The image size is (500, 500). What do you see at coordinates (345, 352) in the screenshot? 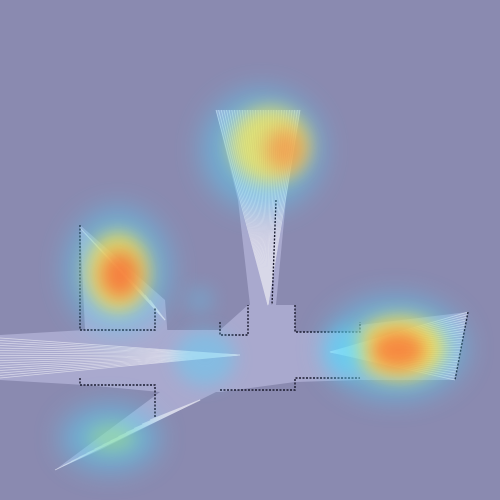
I see `hotspot-east-inner-glow` at bounding box center [345, 352].